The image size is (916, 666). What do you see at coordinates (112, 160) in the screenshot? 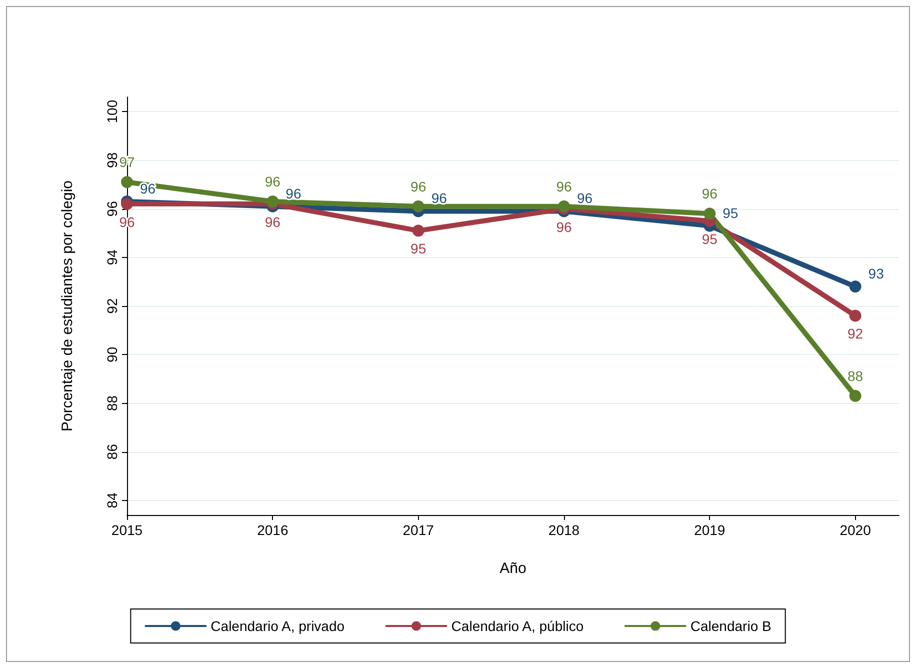
I see `y-tick-label: 98` at bounding box center [112, 160].